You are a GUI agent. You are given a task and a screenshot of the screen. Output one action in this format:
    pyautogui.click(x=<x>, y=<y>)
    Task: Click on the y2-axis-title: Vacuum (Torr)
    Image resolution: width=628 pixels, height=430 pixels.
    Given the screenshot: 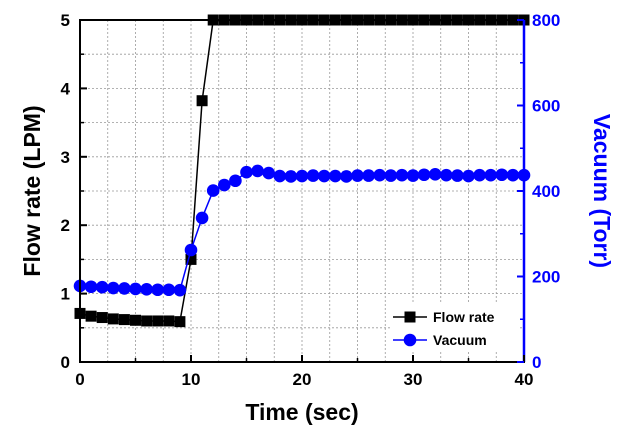 What is the action you would take?
    pyautogui.click(x=602, y=191)
    